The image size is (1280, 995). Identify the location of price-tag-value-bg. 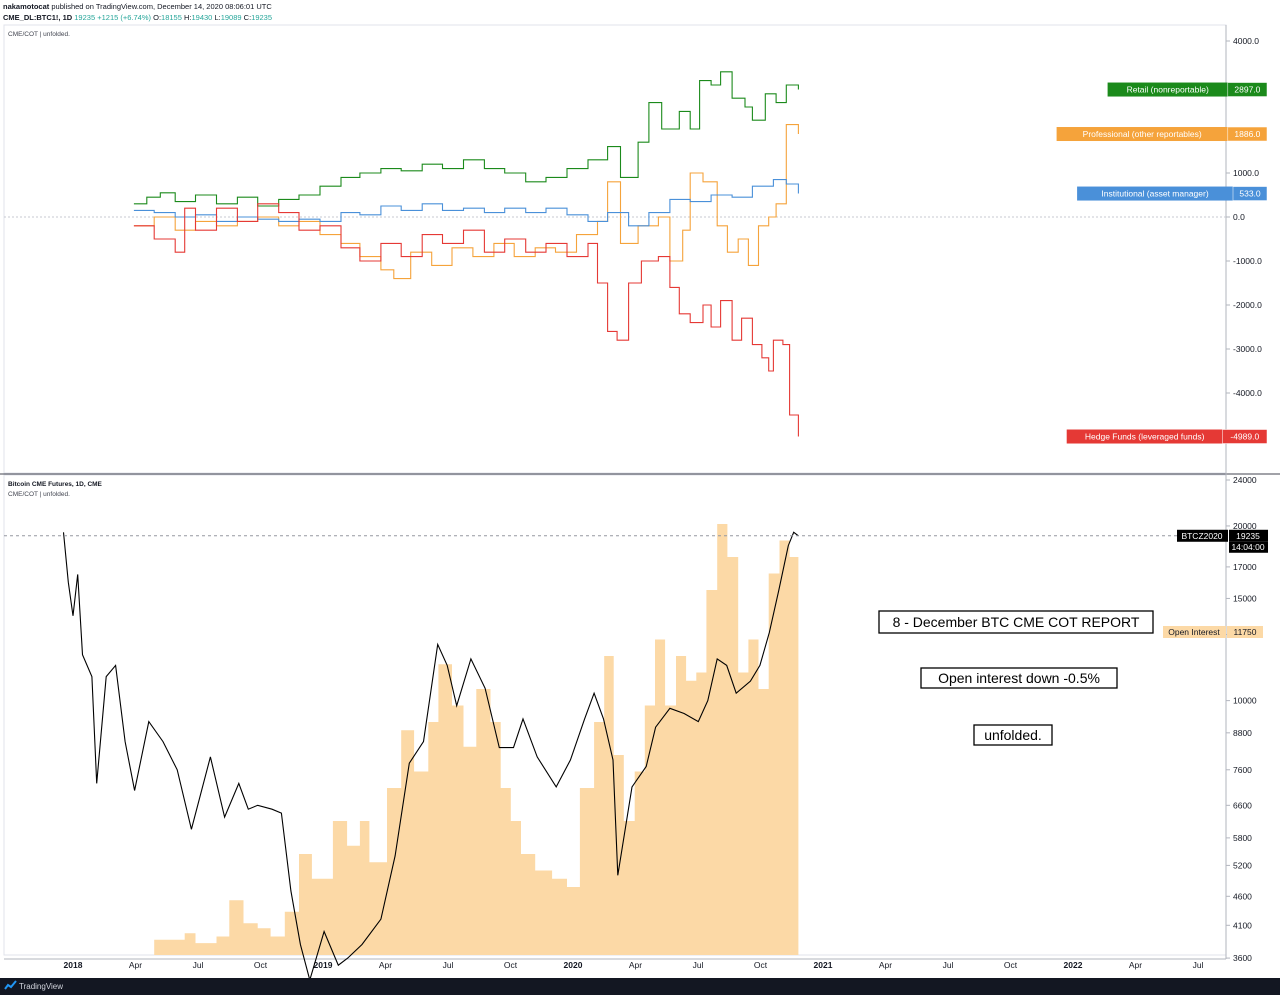
(1248, 535).